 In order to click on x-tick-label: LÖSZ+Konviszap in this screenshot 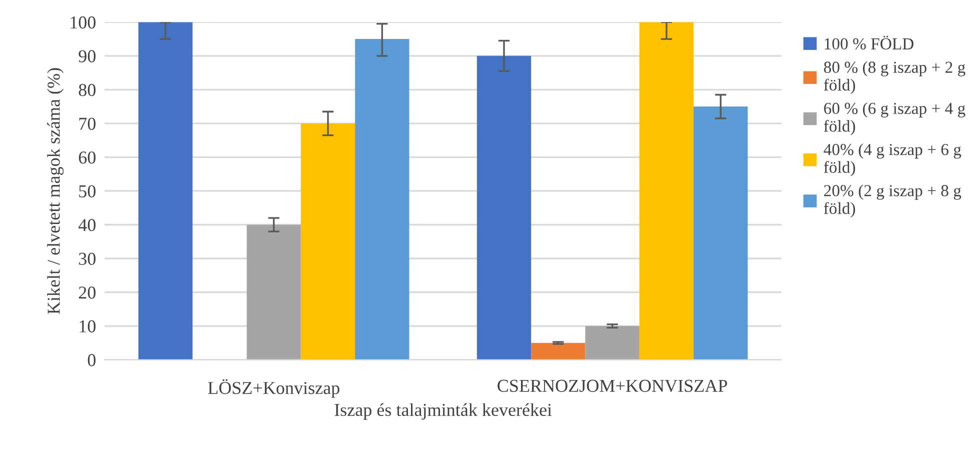, I will do `click(274, 388)`.